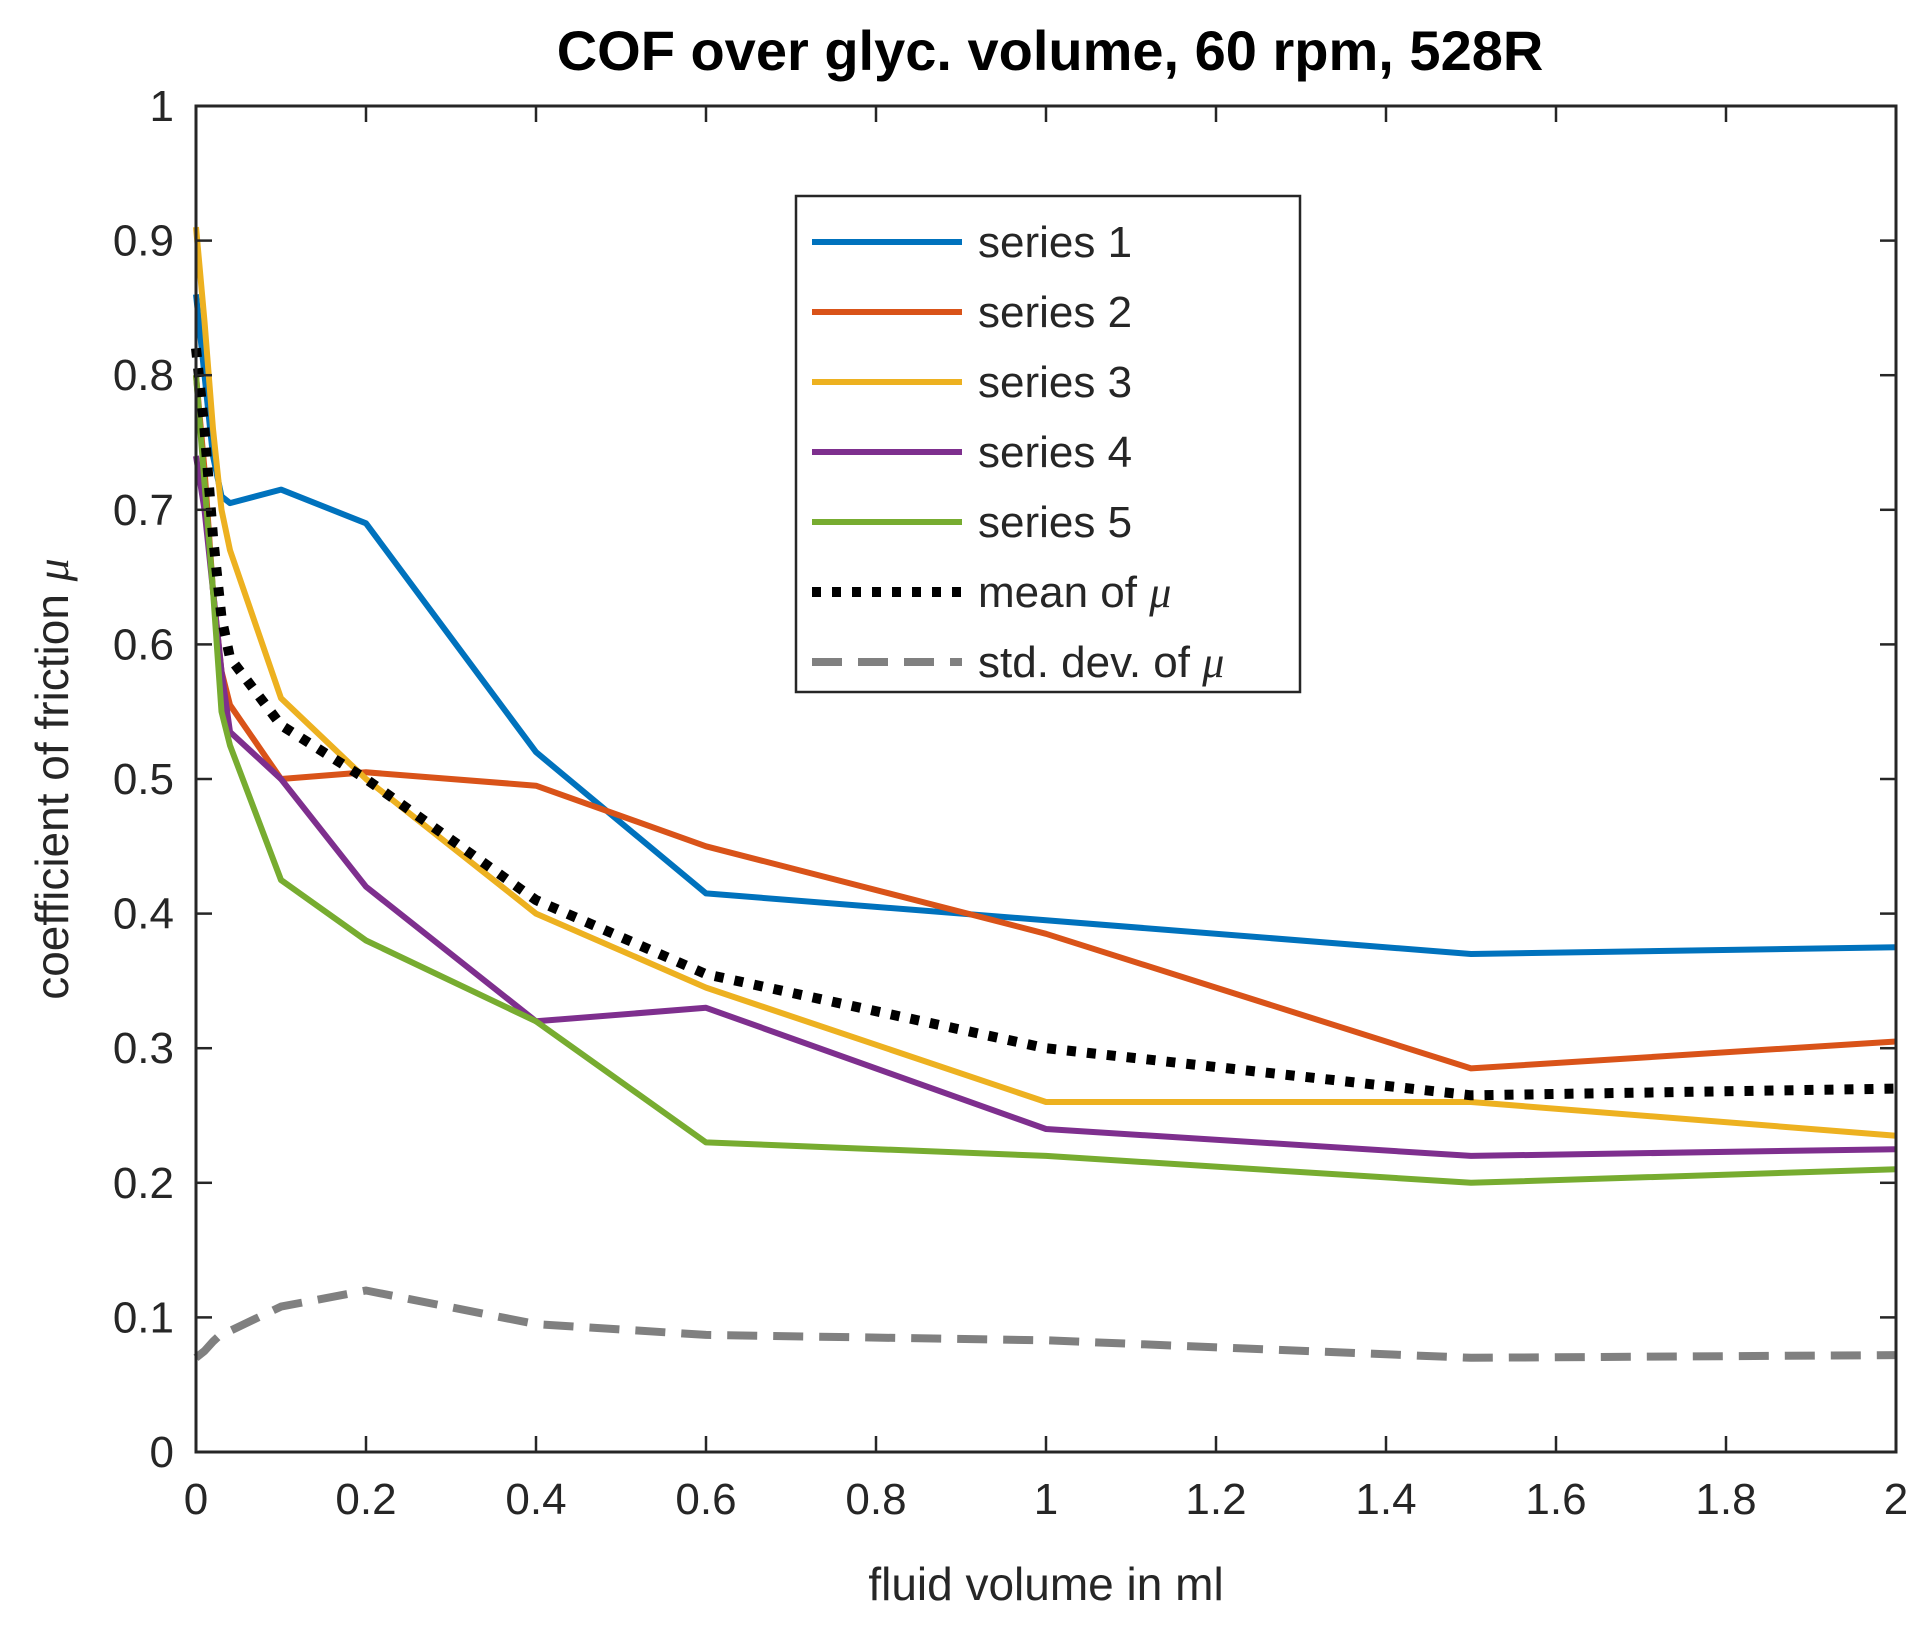 This screenshot has height=1626, width=1926. Describe the element at coordinates (1046, 1499) in the screenshot. I see `x-tick-label: 1` at that location.